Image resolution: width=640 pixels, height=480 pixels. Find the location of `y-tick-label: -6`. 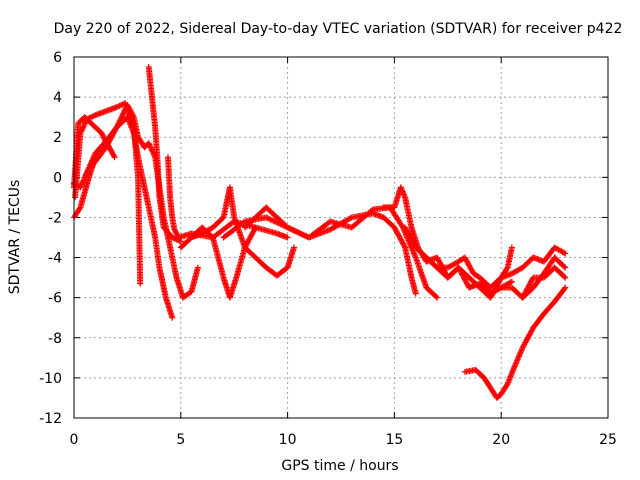

y-tick-label: -6 is located at coordinates (55, 299).